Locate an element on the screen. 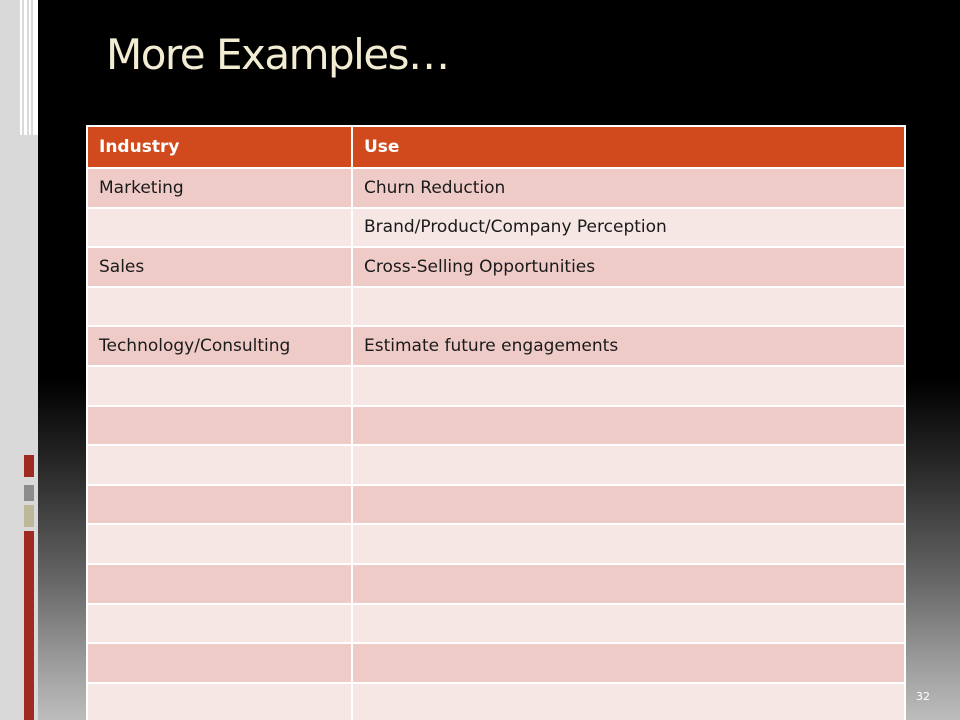  header-industry: Industry is located at coordinates (219, 147).